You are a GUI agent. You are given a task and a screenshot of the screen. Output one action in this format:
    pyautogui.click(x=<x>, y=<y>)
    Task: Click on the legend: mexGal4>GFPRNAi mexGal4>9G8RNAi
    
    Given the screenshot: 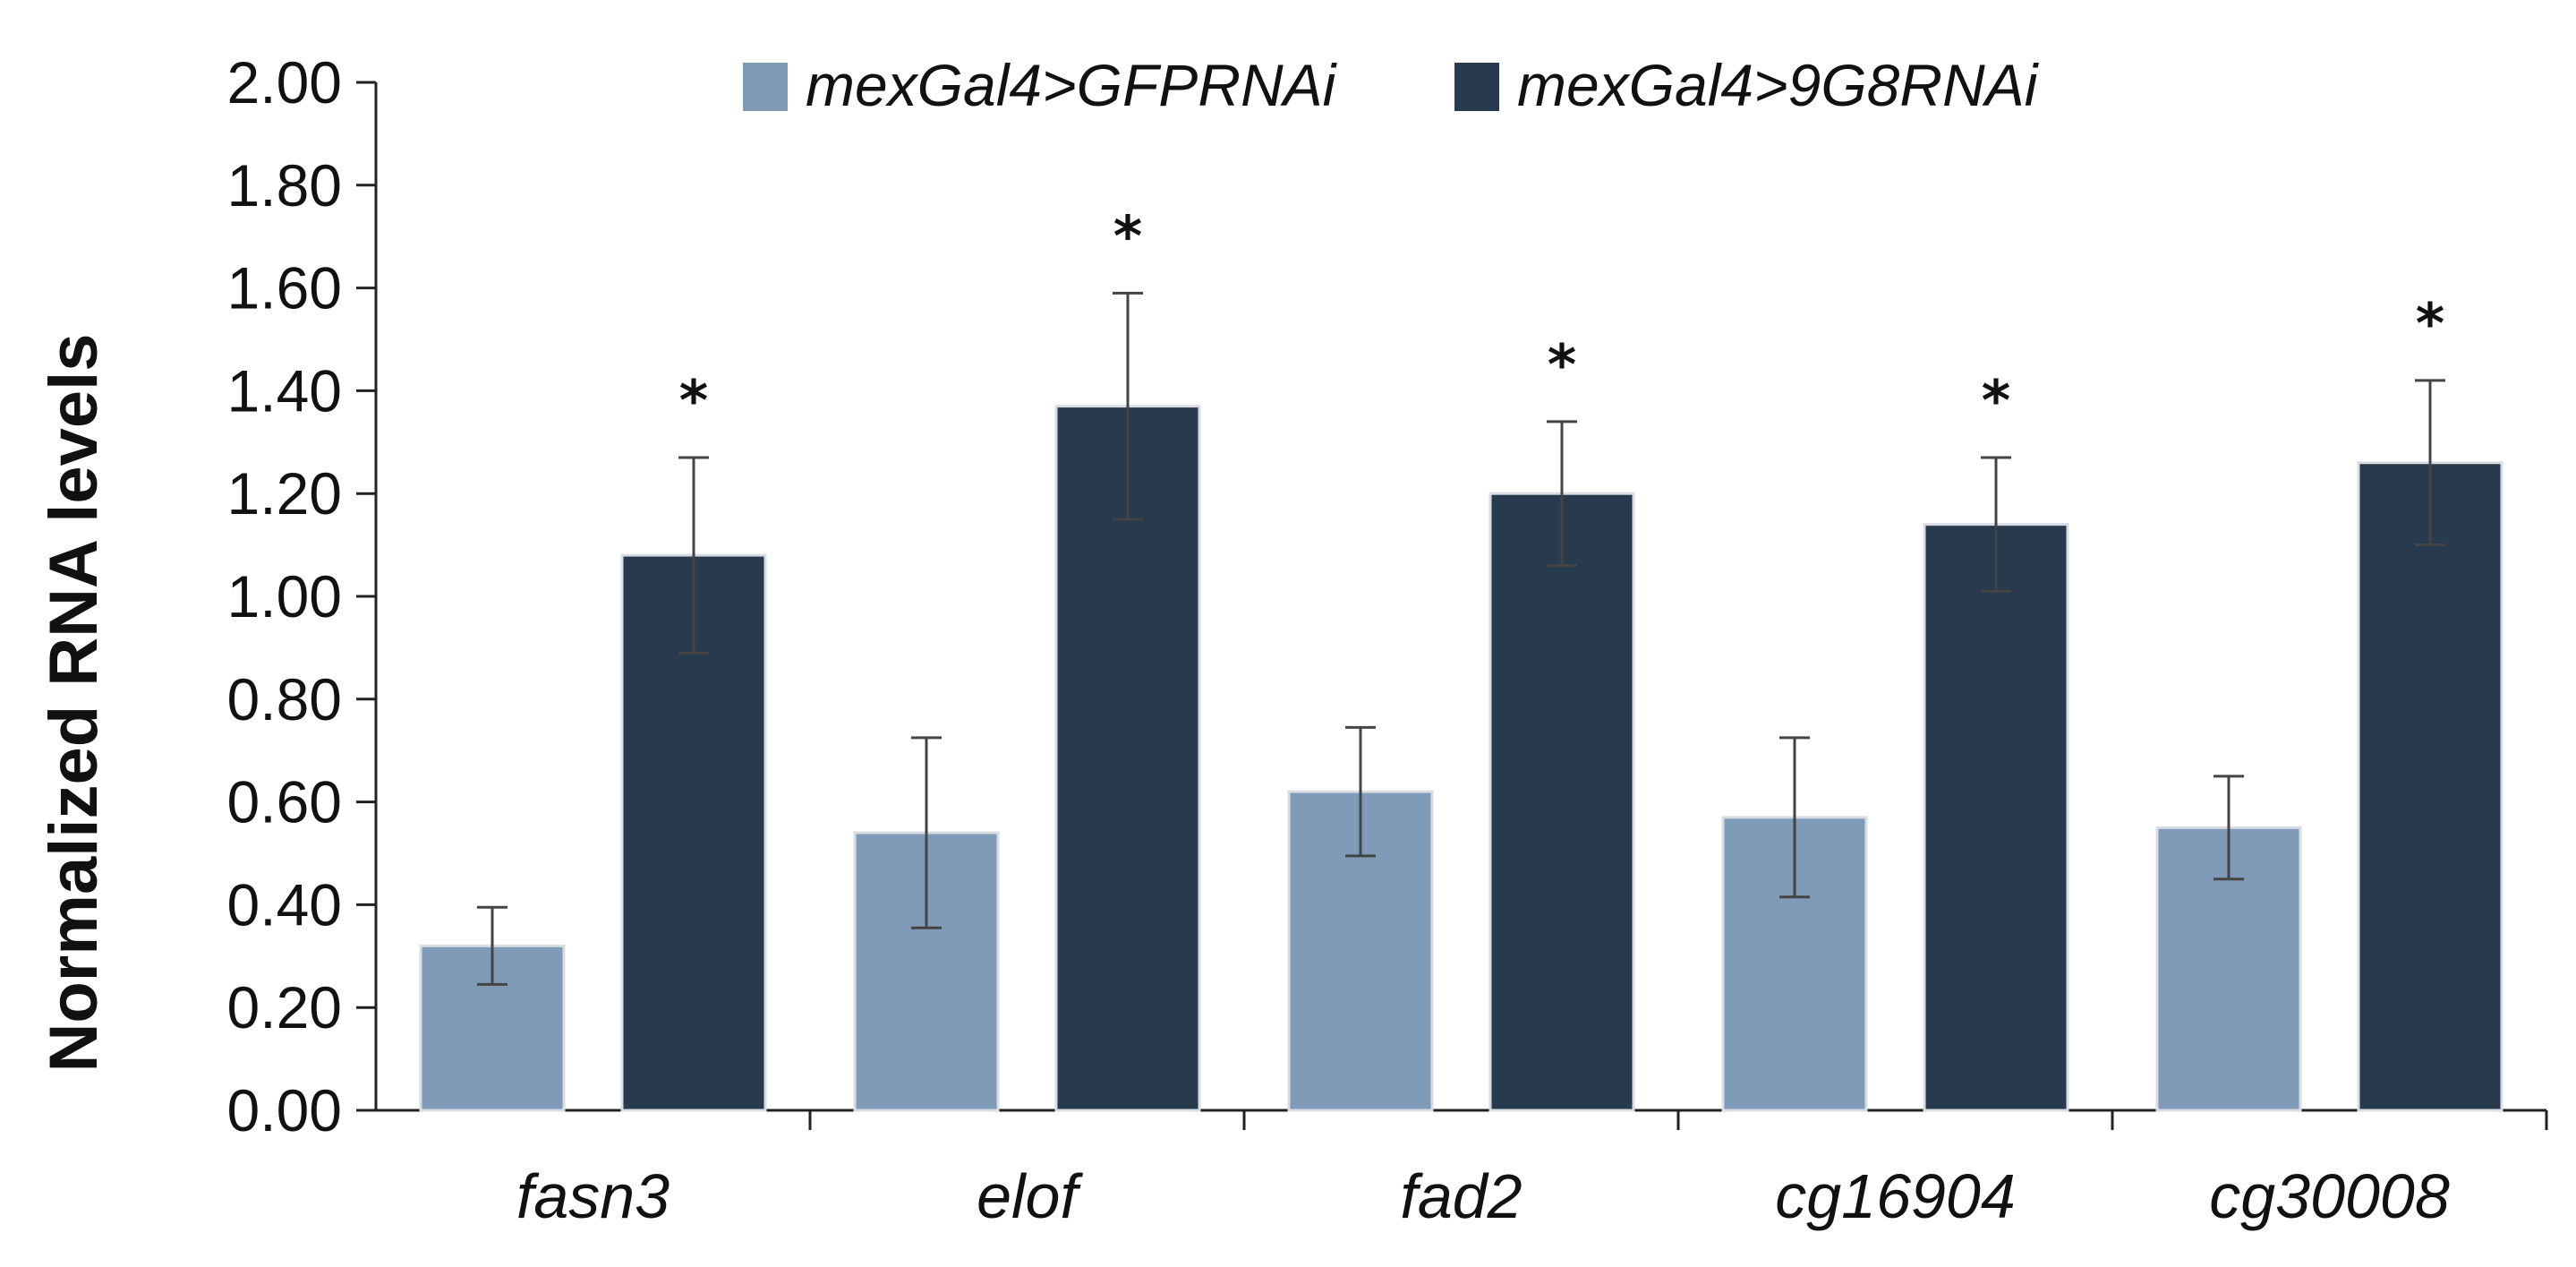 What is the action you would take?
    pyautogui.click(x=1391, y=85)
    